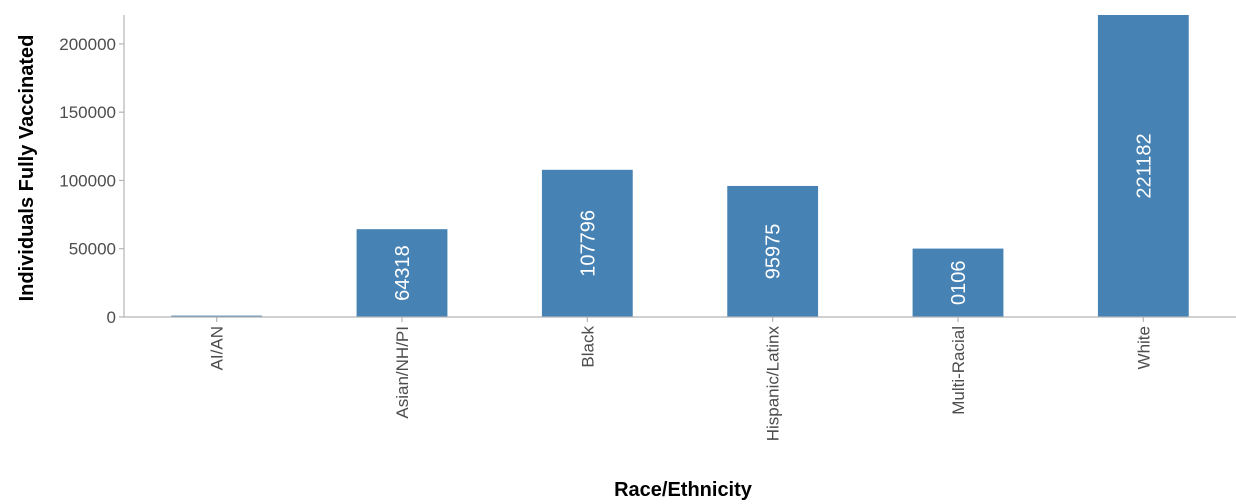 The width and height of the screenshot is (1236, 504). What do you see at coordinates (683, 490) in the screenshot?
I see `x-axis-title: Race/Ethnicity` at bounding box center [683, 490].